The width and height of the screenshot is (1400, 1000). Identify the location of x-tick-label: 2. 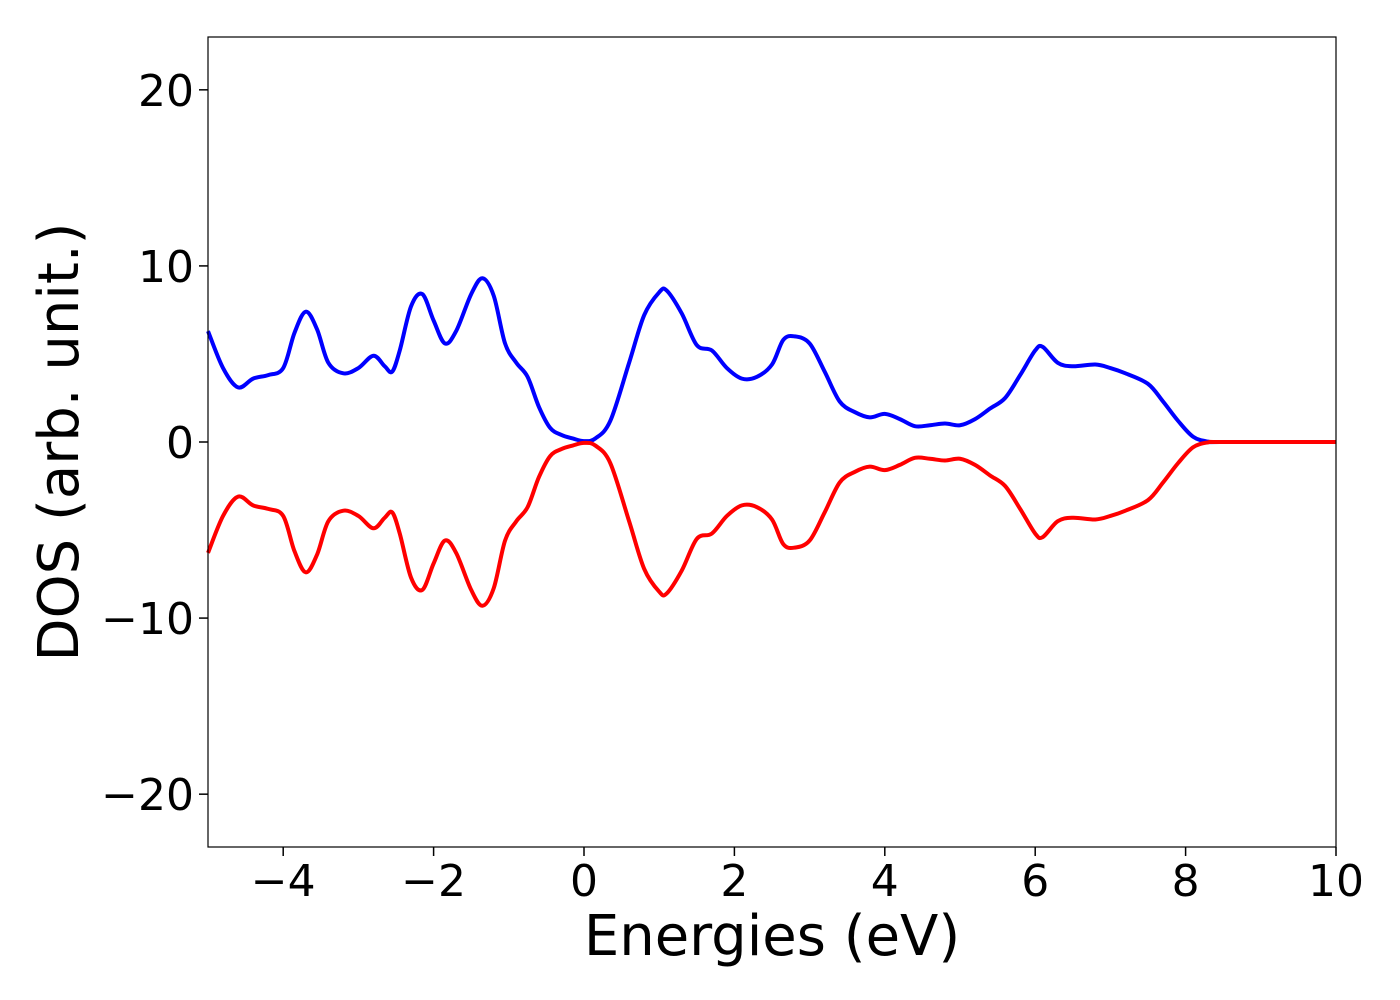
(734, 881).